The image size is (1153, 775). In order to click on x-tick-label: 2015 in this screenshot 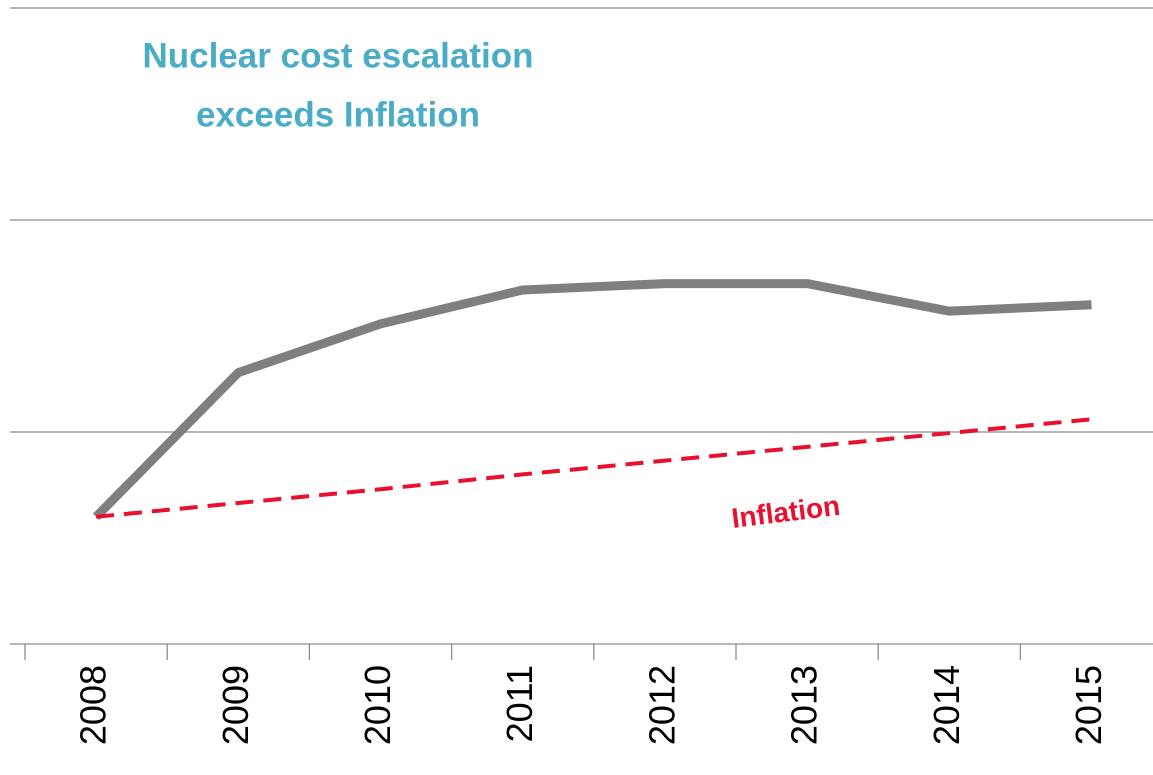, I will do `click(1088, 705)`.